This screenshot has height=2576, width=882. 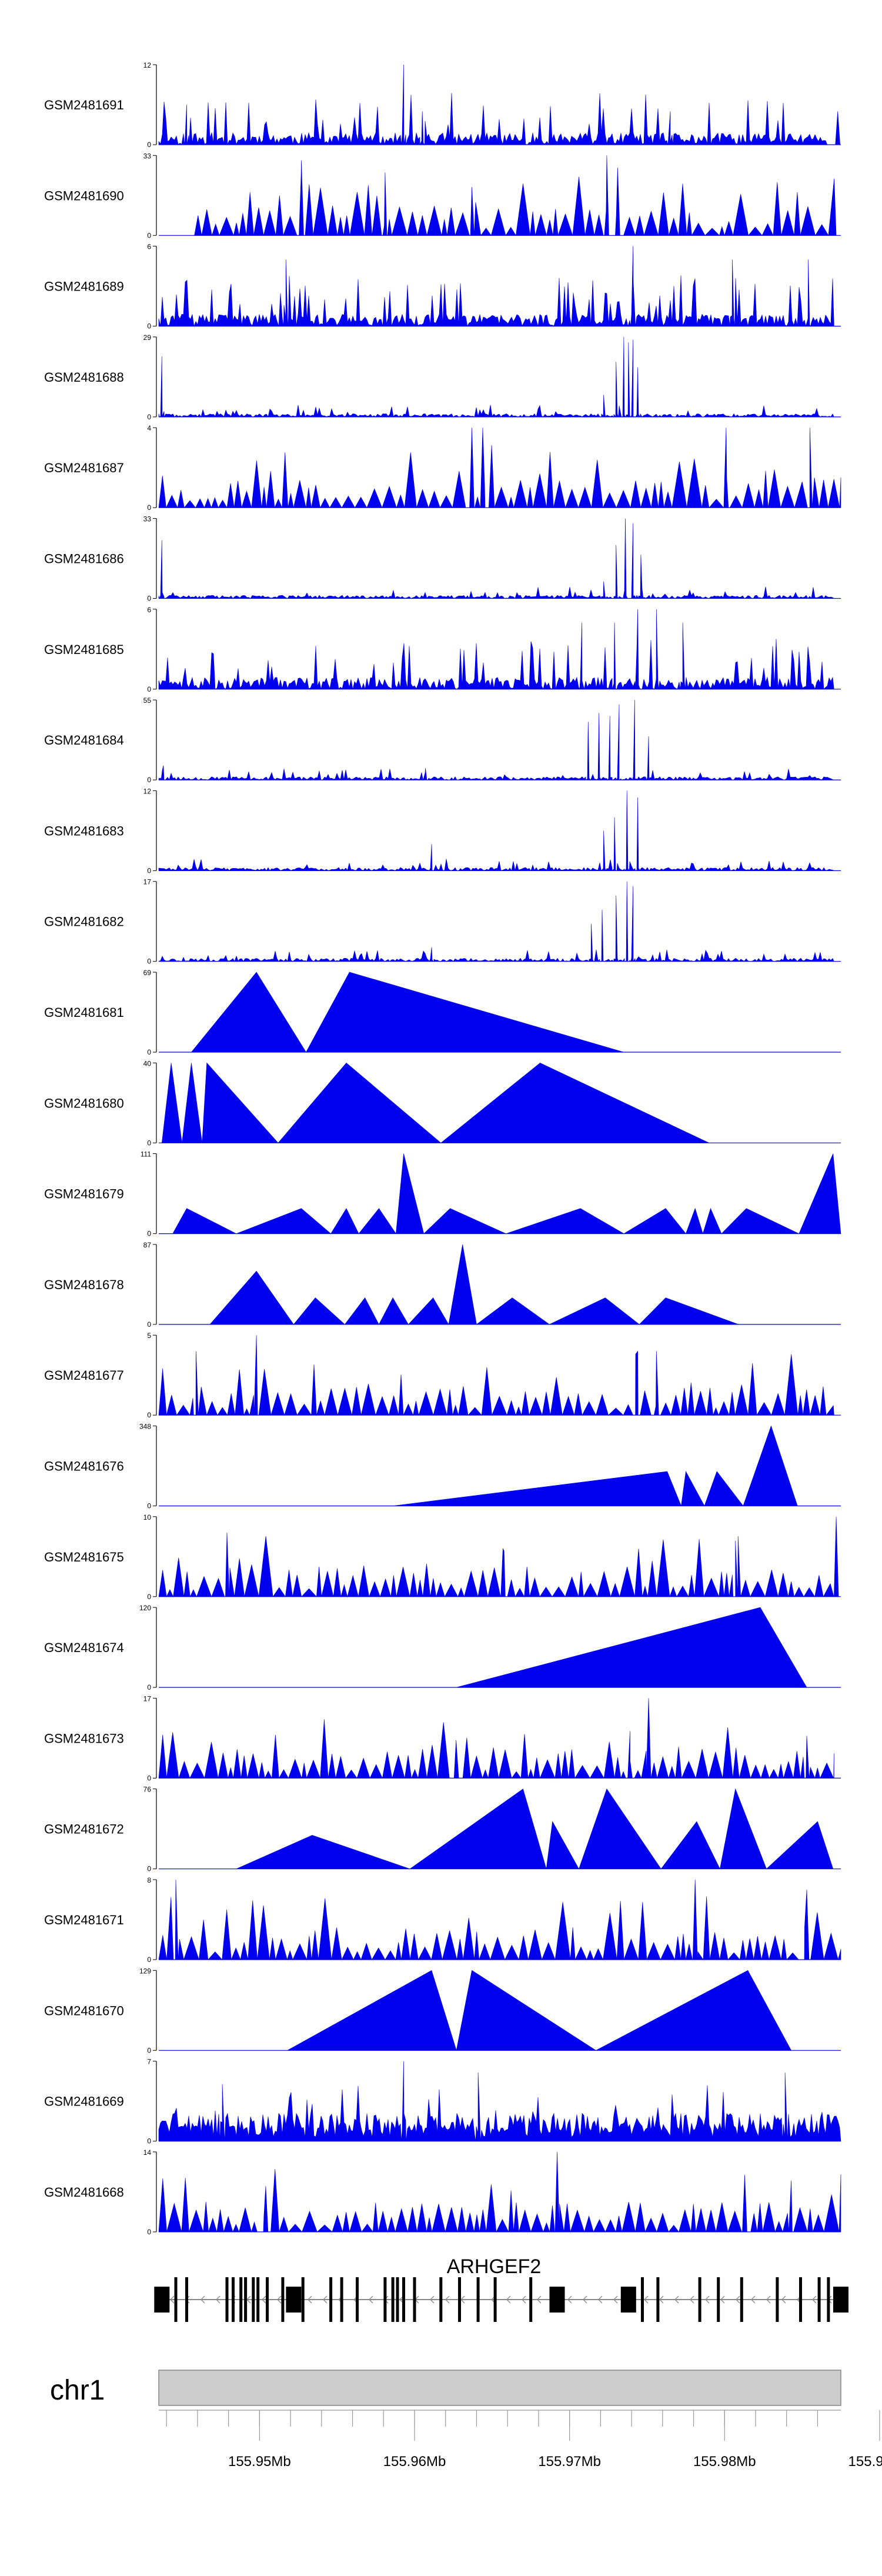 What do you see at coordinates (84, 922) in the screenshot?
I see `track-label: GSM2481682` at bounding box center [84, 922].